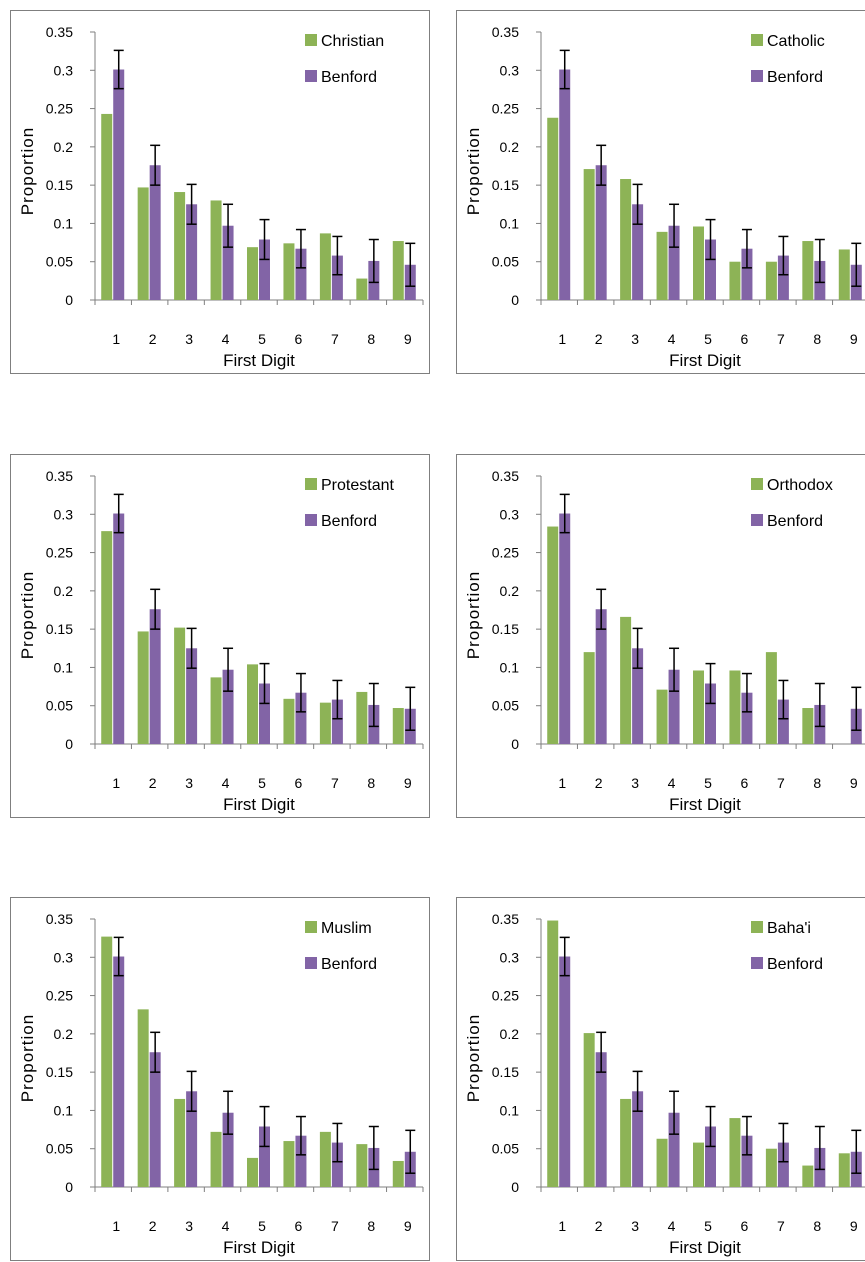 The image size is (865, 1262). What do you see at coordinates (789, 928) in the screenshot?
I see `legend-label: Baha'i` at bounding box center [789, 928].